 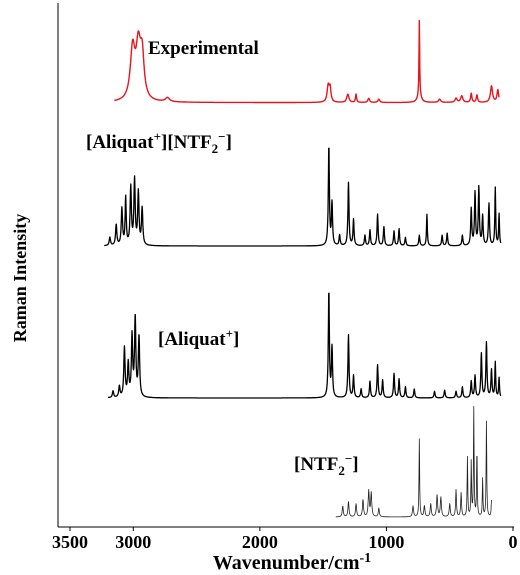 What do you see at coordinates (186, 142) in the screenshot?
I see `series-label-part: ][NTF` at bounding box center [186, 142].